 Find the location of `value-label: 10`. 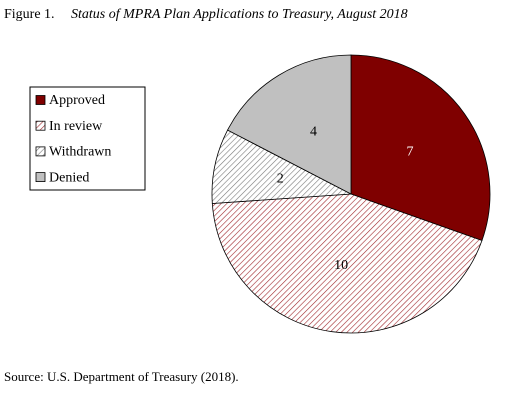

value-label: 10 is located at coordinates (341, 265).